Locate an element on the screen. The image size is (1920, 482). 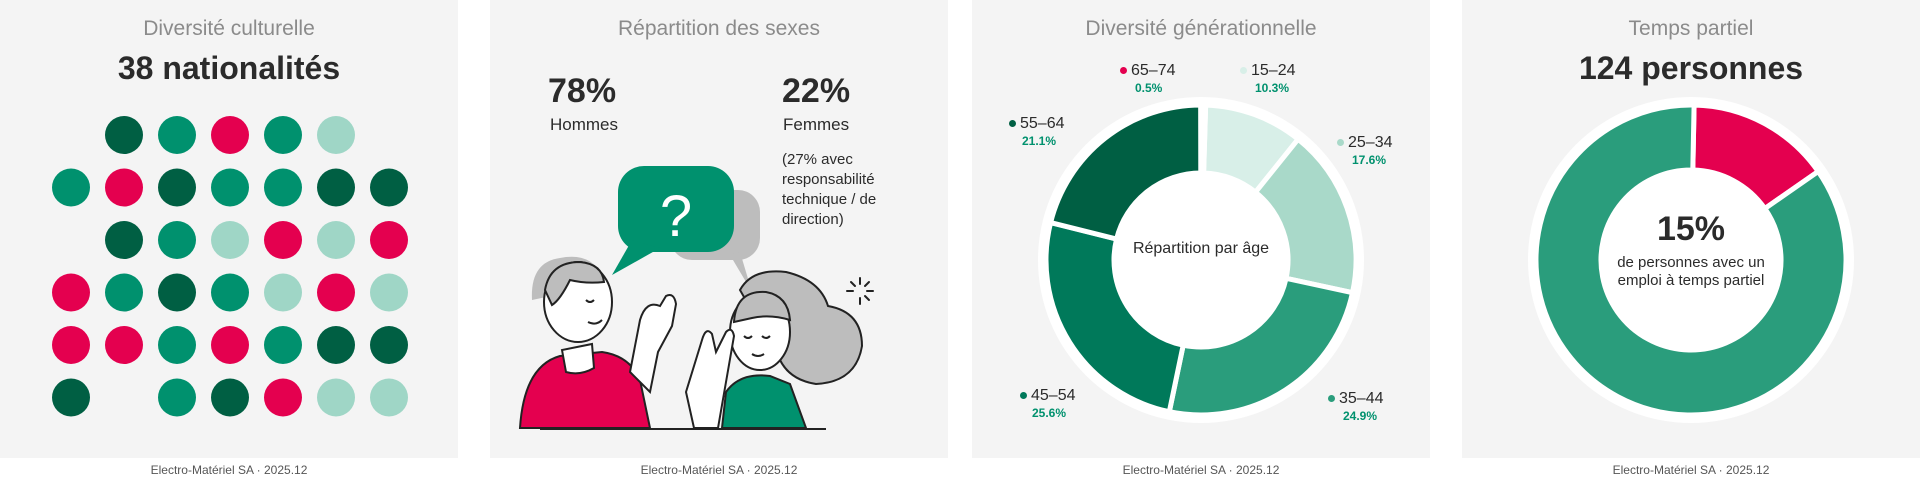
parttime-donut-chart is located at coordinates (1691, 260).